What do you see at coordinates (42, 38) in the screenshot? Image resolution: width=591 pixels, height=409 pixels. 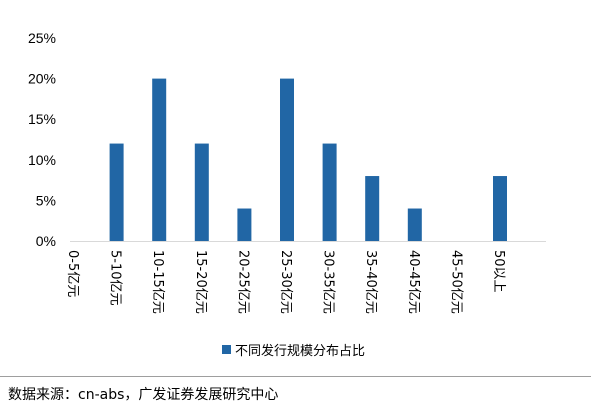 I see `y-tick-label: 25%` at bounding box center [42, 38].